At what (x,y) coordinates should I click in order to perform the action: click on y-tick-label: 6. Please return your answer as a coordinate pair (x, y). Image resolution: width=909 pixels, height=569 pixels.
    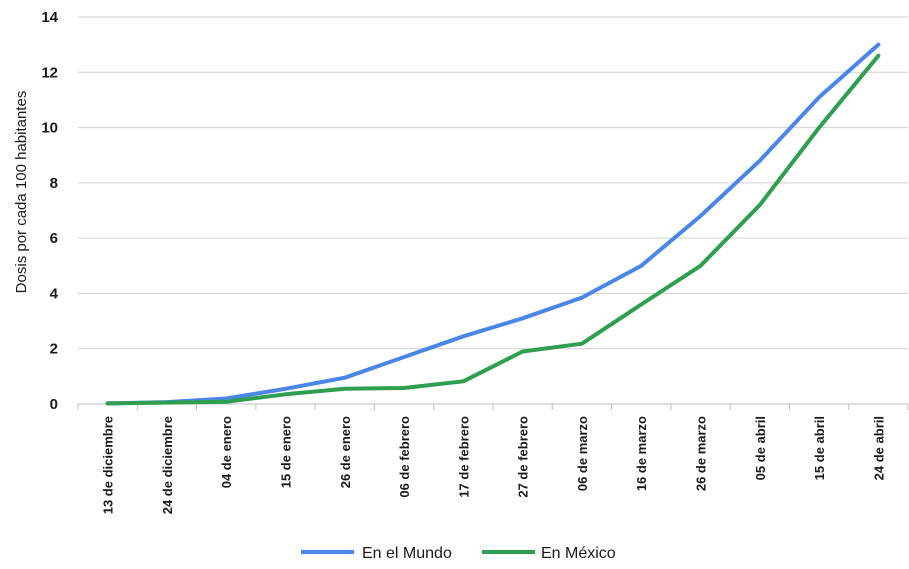
    Looking at the image, I should click on (54, 238).